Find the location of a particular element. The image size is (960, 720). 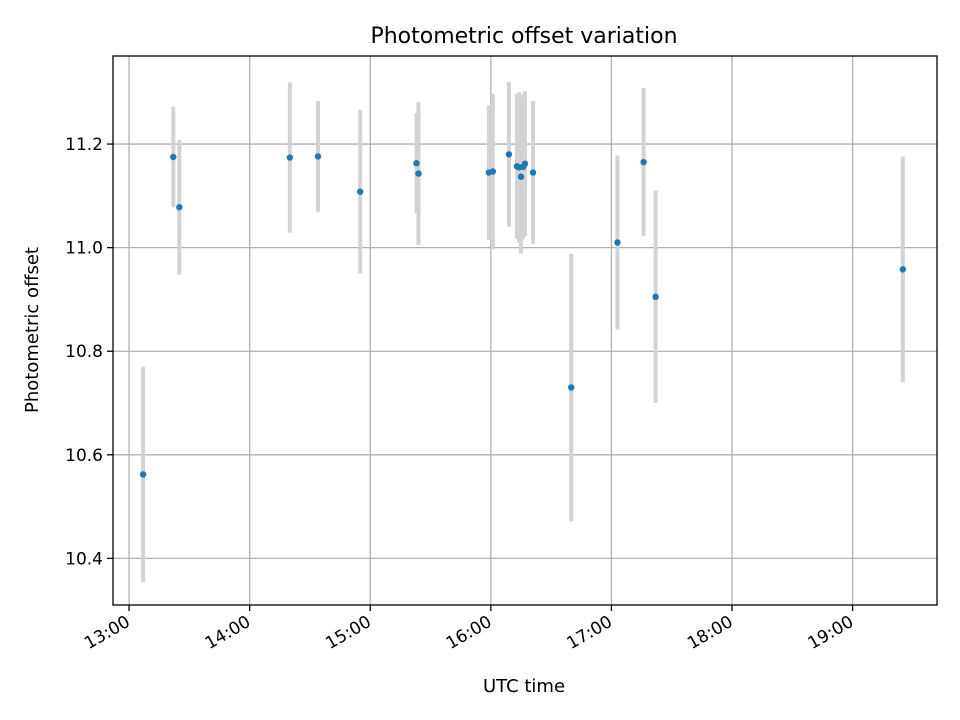

y-axis-ticks: 10.4 10.6 10.8 11.0 11.2 is located at coordinates (89, 352).